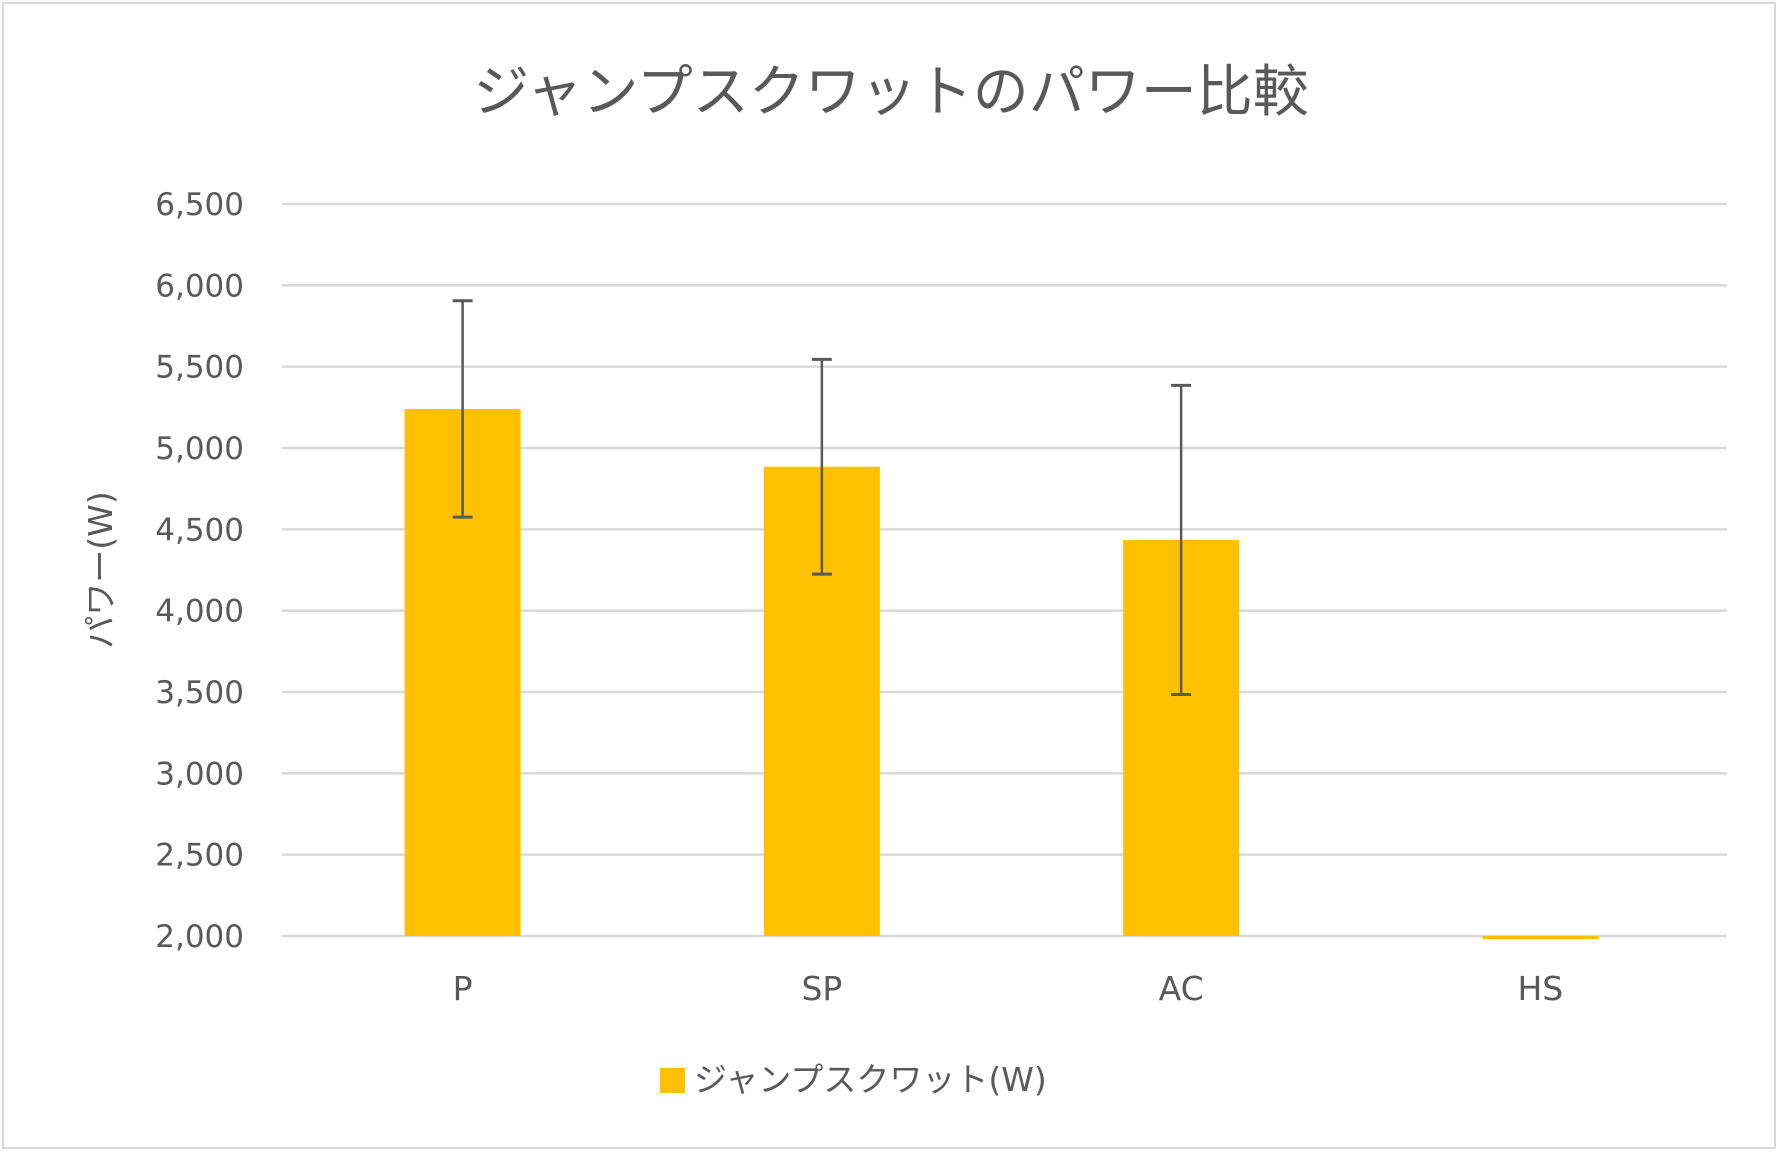 The height and width of the screenshot is (1155, 1782). Describe the element at coordinates (821, 988) in the screenshot. I see `x-tick-label: SP` at that location.